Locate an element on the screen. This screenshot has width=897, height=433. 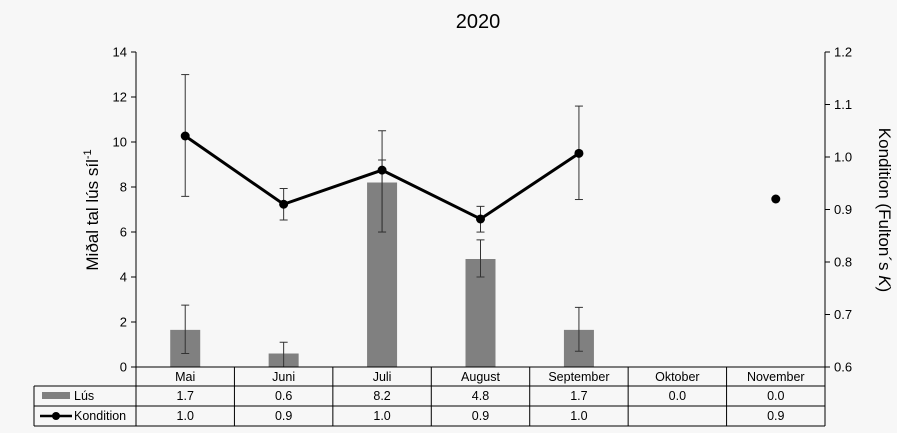
legend-label-lus: Lús is located at coordinates (84, 396).